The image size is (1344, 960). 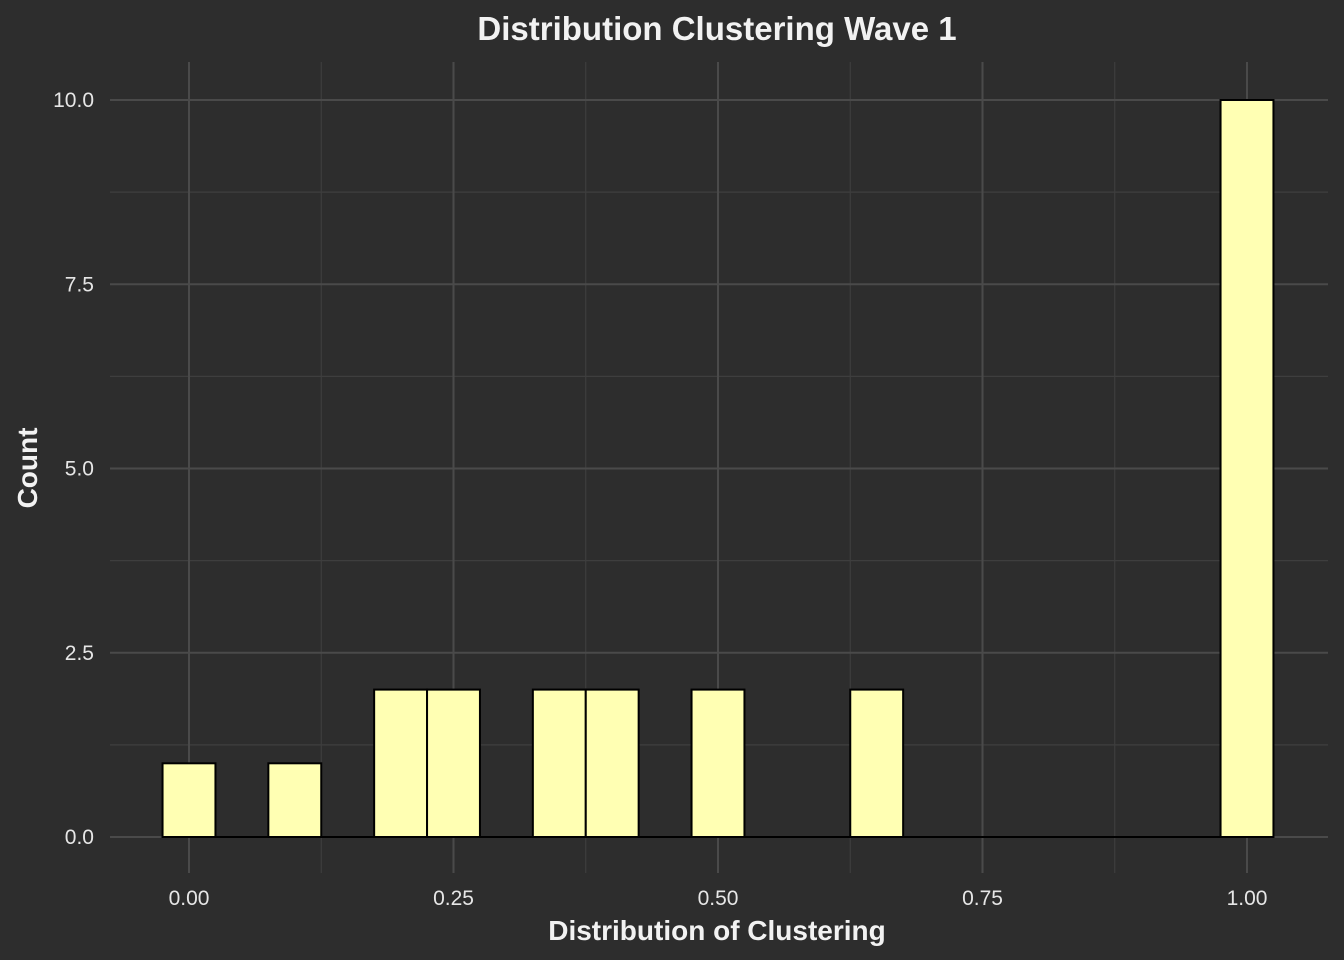 What do you see at coordinates (27, 468) in the screenshot?
I see `y-axis-title: Count` at bounding box center [27, 468].